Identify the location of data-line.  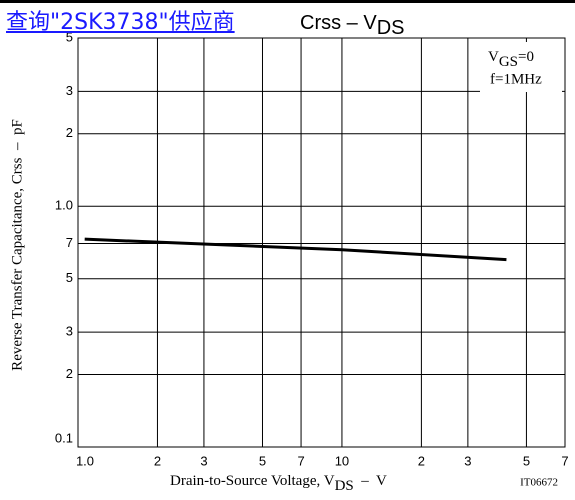
(295, 249).